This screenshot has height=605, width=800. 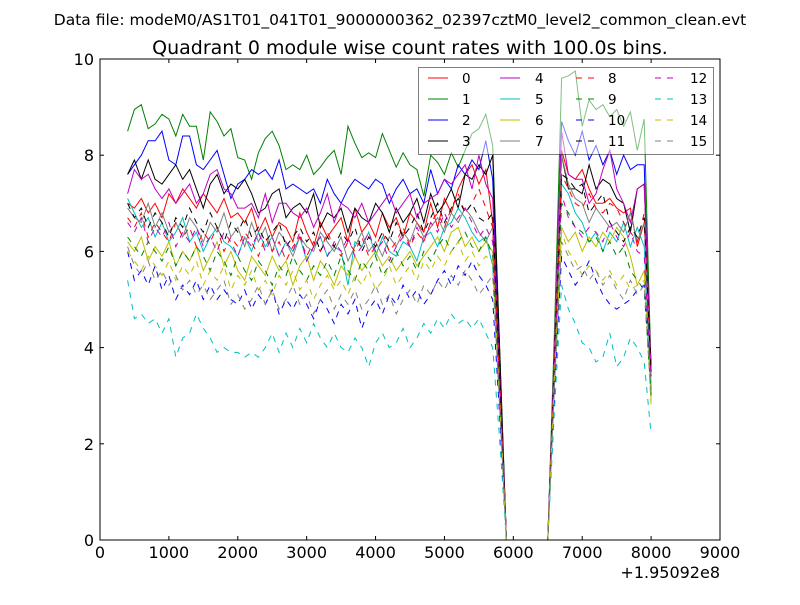 I want to click on legend-label: 15, so click(x=698, y=142).